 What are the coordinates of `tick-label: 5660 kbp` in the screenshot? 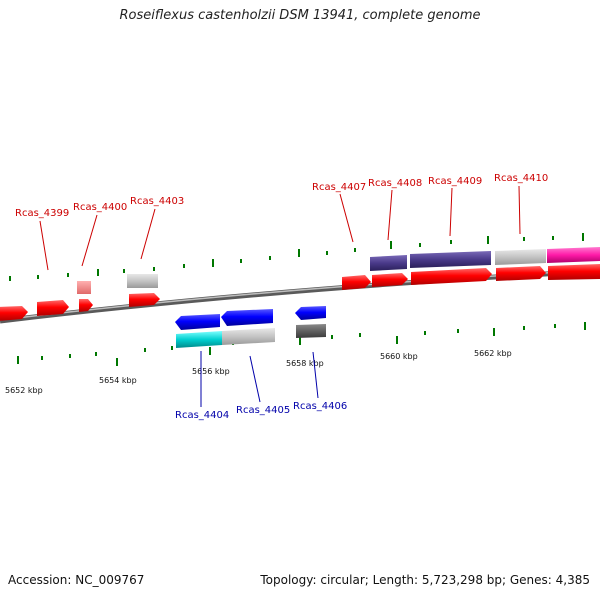 It's located at (399, 356).